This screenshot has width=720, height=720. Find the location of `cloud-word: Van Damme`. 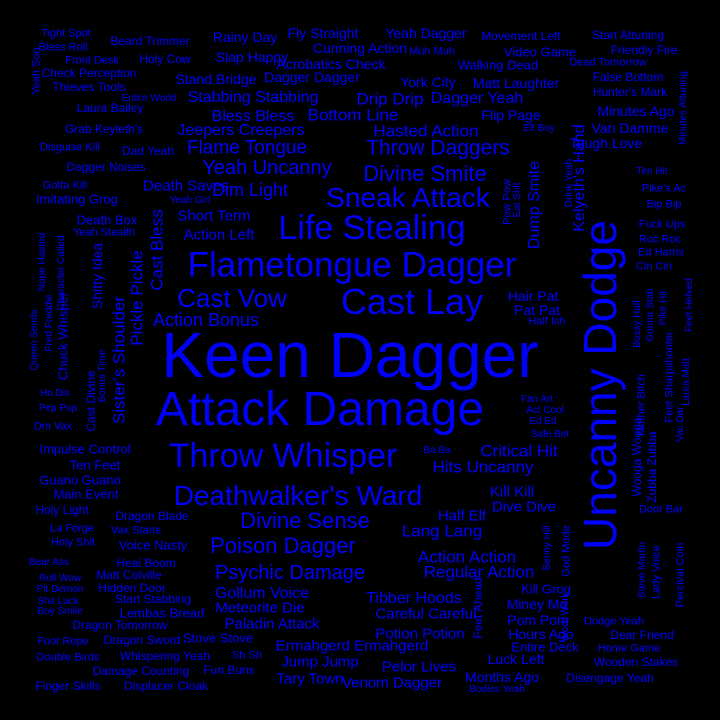

cloud-word: Van Damme is located at coordinates (630, 128).